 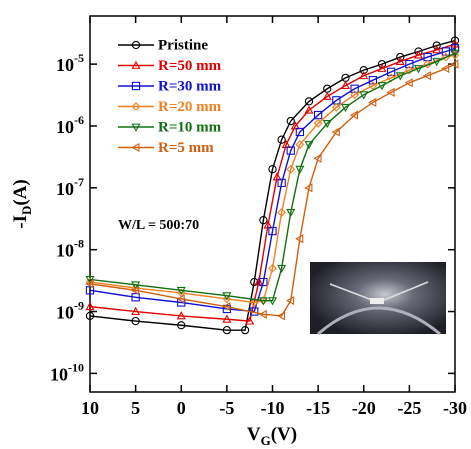 I want to click on x-tick-label: -15, so click(x=318, y=408).